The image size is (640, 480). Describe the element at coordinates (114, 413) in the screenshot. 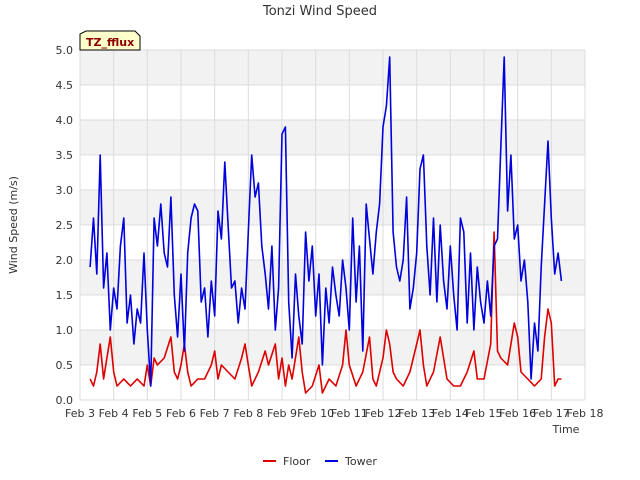

I see `x-tick-label: Feb 4` at that location.